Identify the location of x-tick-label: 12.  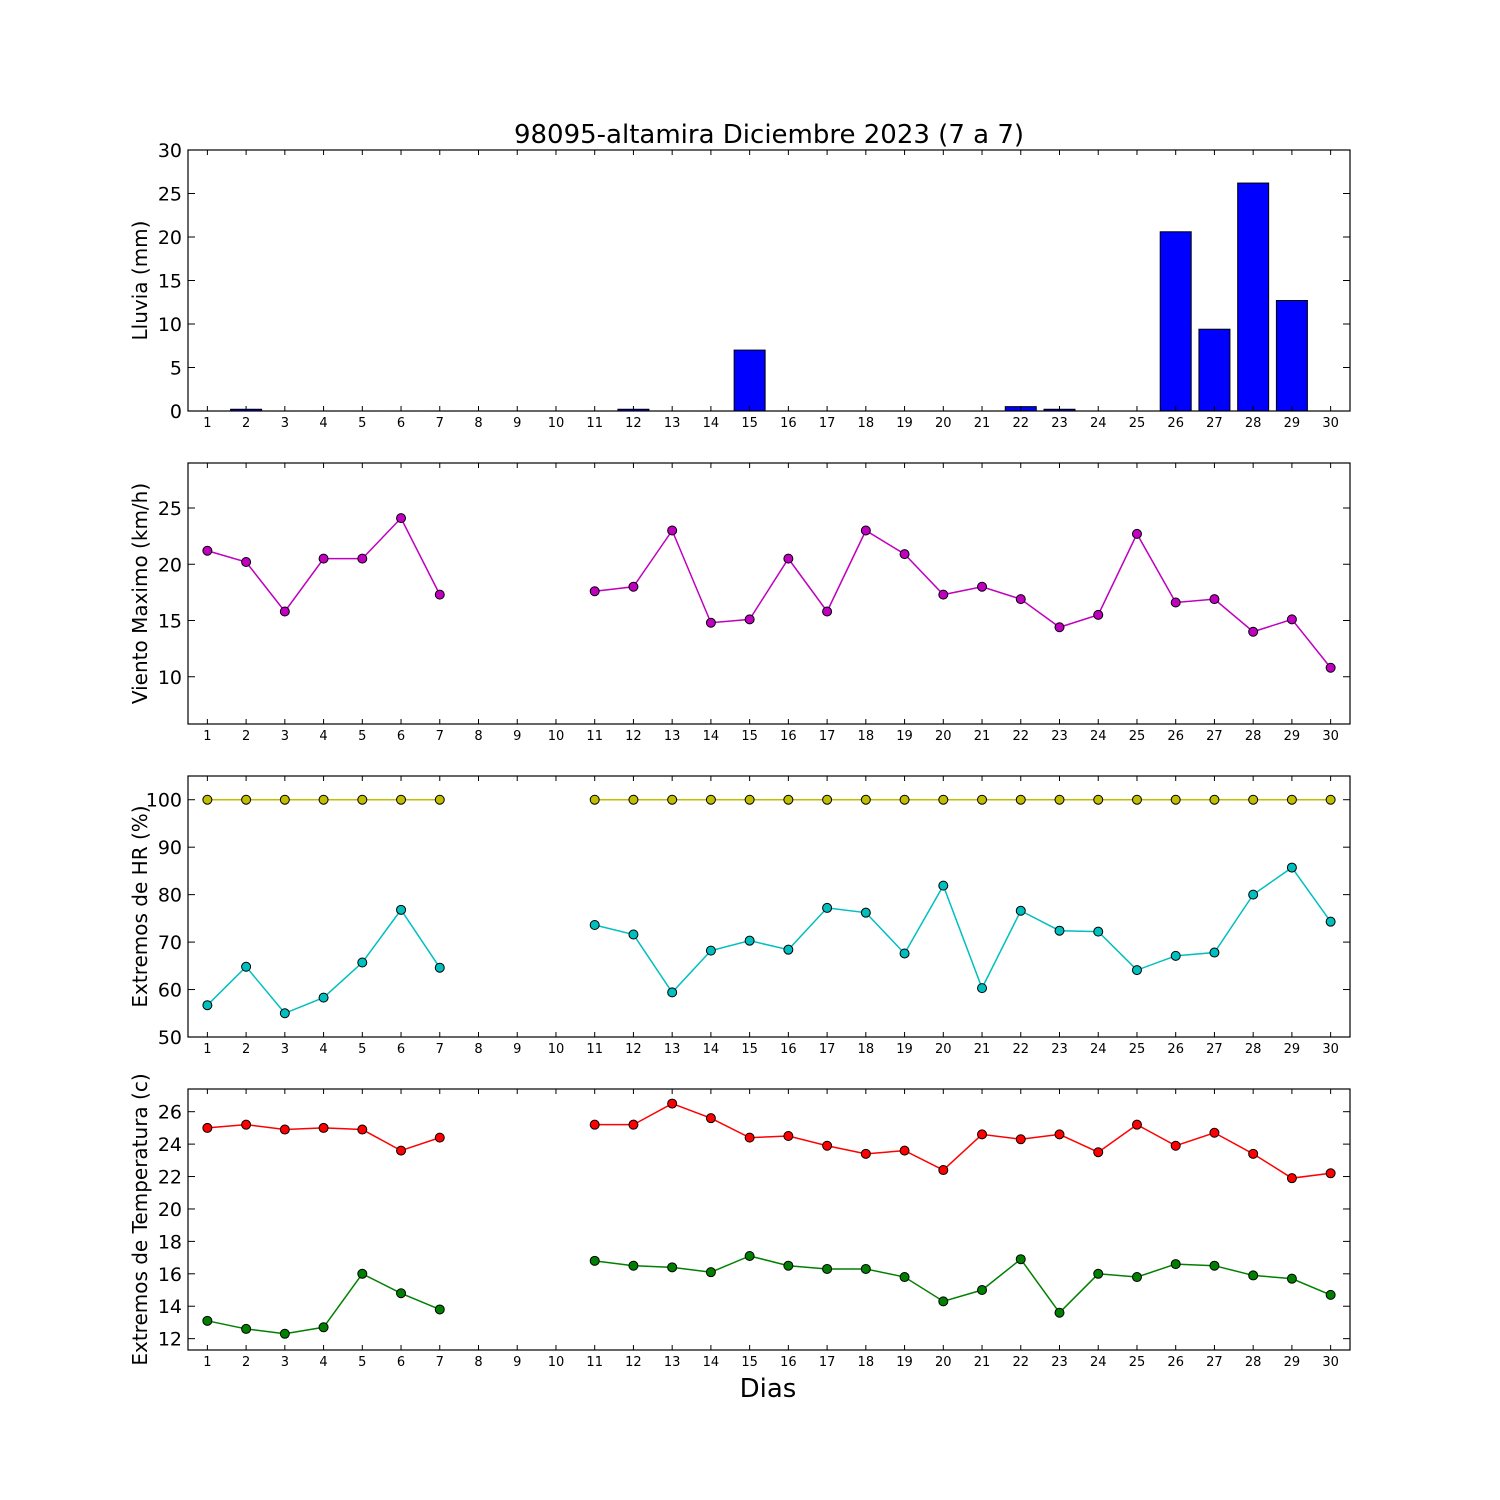
(633, 1362).